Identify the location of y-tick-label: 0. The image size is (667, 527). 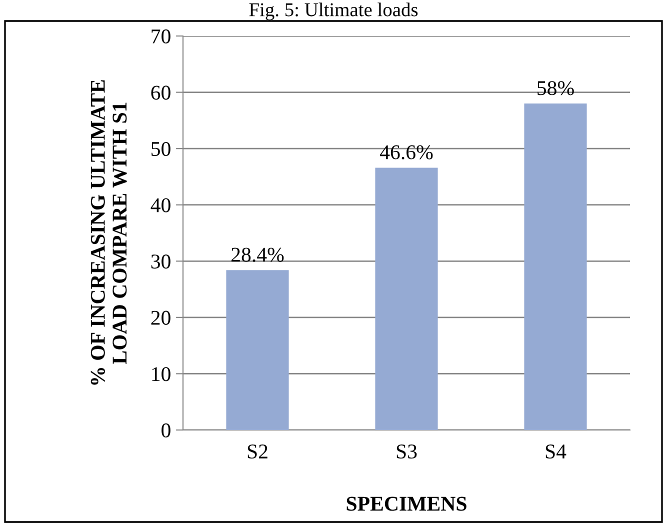
(166, 430).